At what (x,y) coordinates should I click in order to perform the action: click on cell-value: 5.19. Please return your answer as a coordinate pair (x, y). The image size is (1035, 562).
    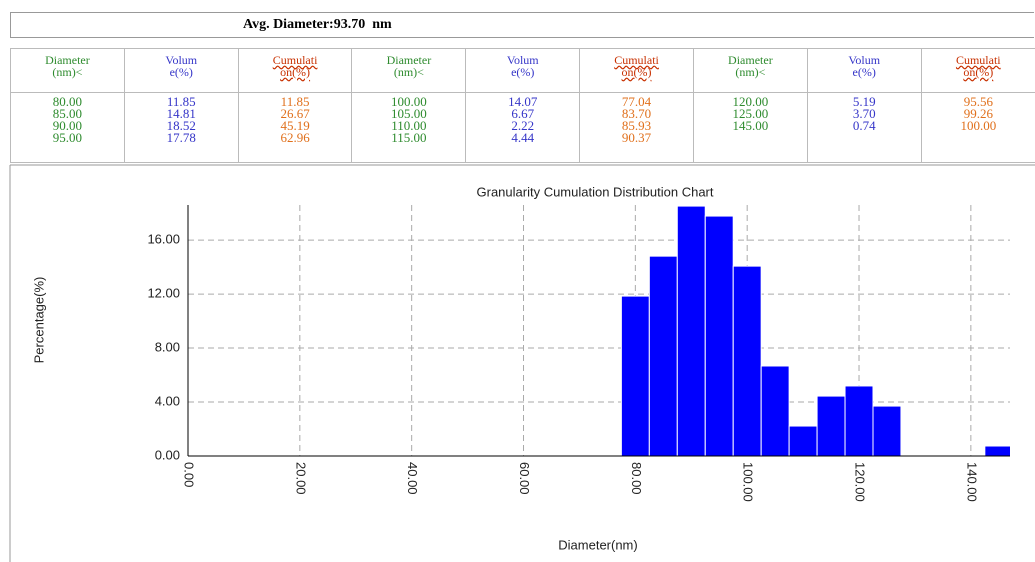
    Looking at the image, I should click on (864, 101).